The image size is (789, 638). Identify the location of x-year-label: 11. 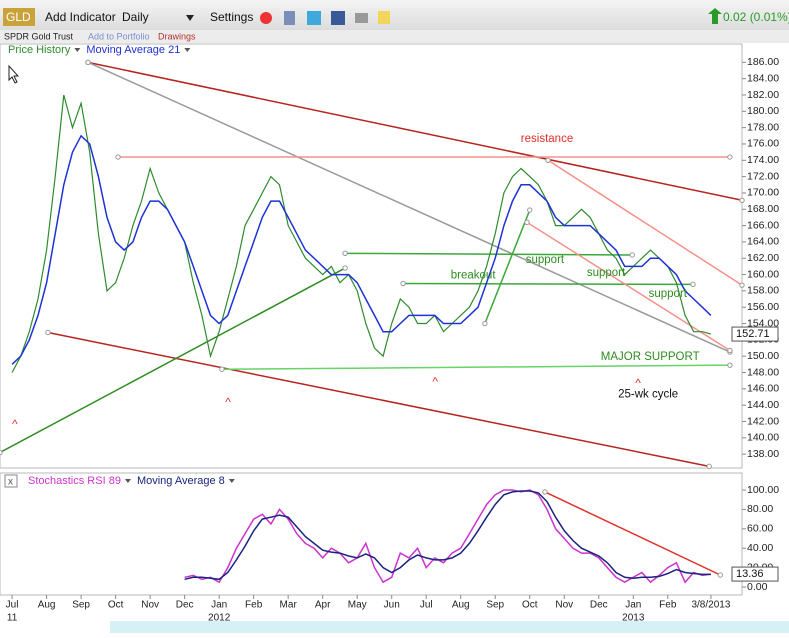
(12, 618).